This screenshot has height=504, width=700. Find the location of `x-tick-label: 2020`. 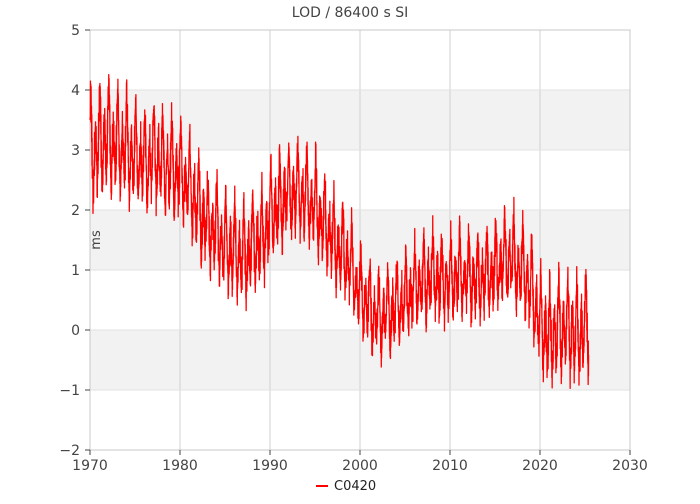

x-tick-label: 2020 is located at coordinates (540, 466).